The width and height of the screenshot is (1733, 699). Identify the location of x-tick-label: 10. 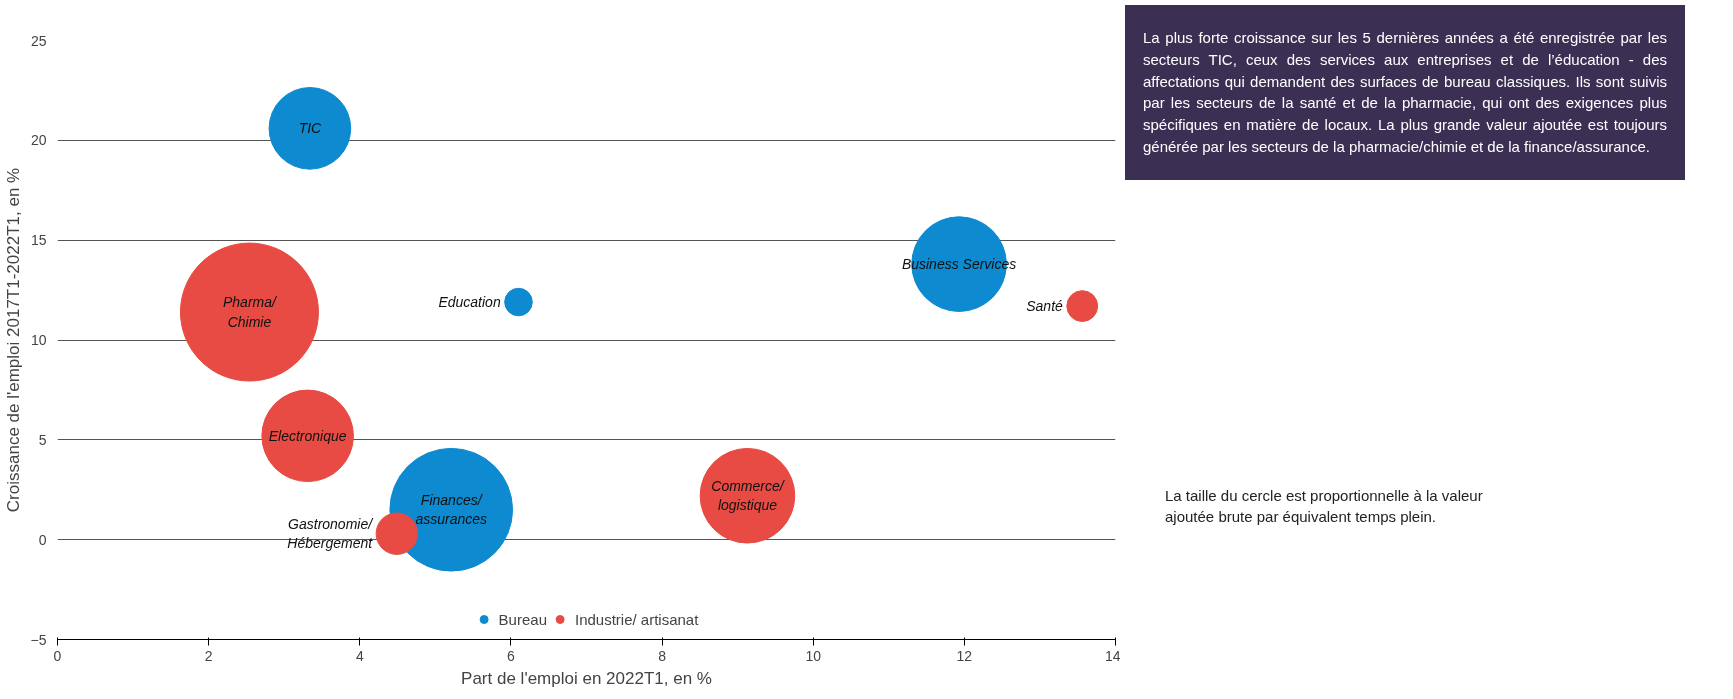
(813, 655).